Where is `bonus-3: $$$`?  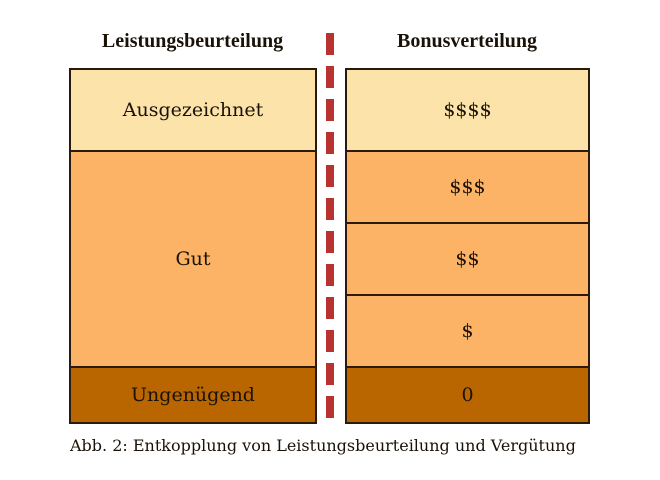 bonus-3: $$$ is located at coordinates (467, 188).